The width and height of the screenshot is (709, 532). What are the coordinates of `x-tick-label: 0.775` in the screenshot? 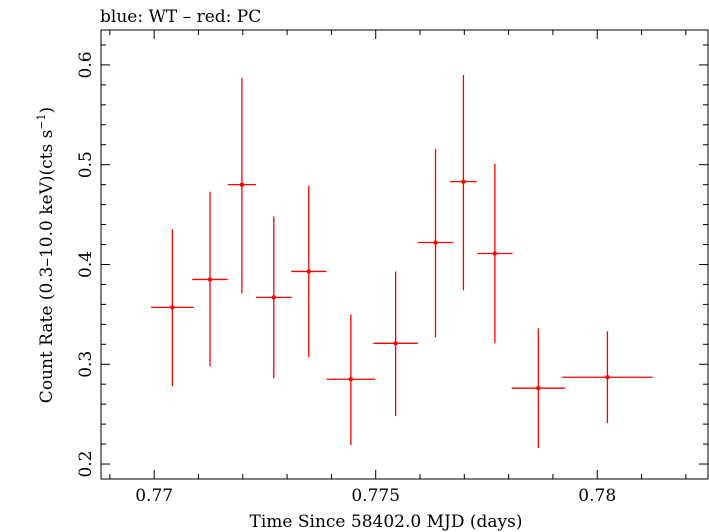 It's located at (375, 496).